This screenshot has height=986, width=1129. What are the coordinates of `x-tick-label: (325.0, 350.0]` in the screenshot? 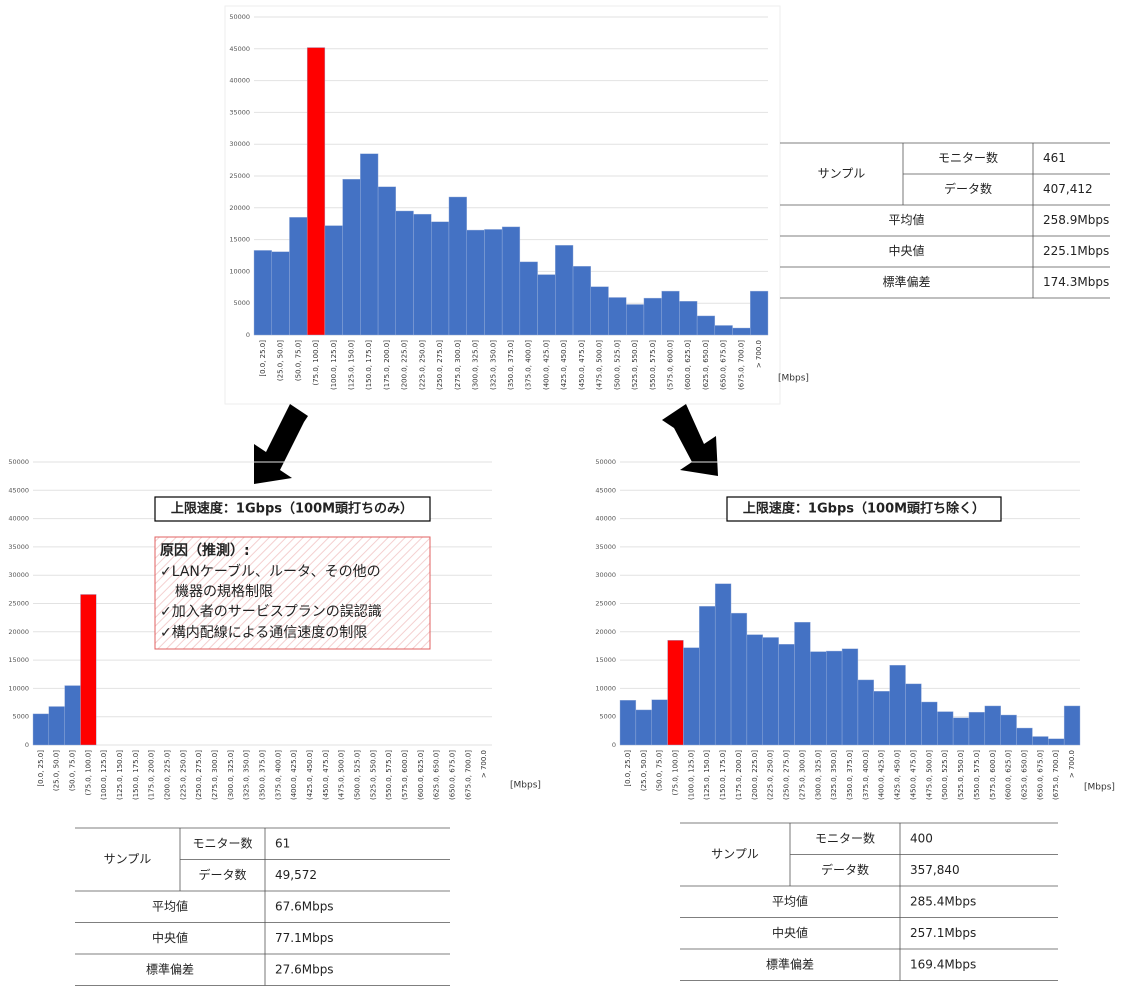 It's located at (493, 365).